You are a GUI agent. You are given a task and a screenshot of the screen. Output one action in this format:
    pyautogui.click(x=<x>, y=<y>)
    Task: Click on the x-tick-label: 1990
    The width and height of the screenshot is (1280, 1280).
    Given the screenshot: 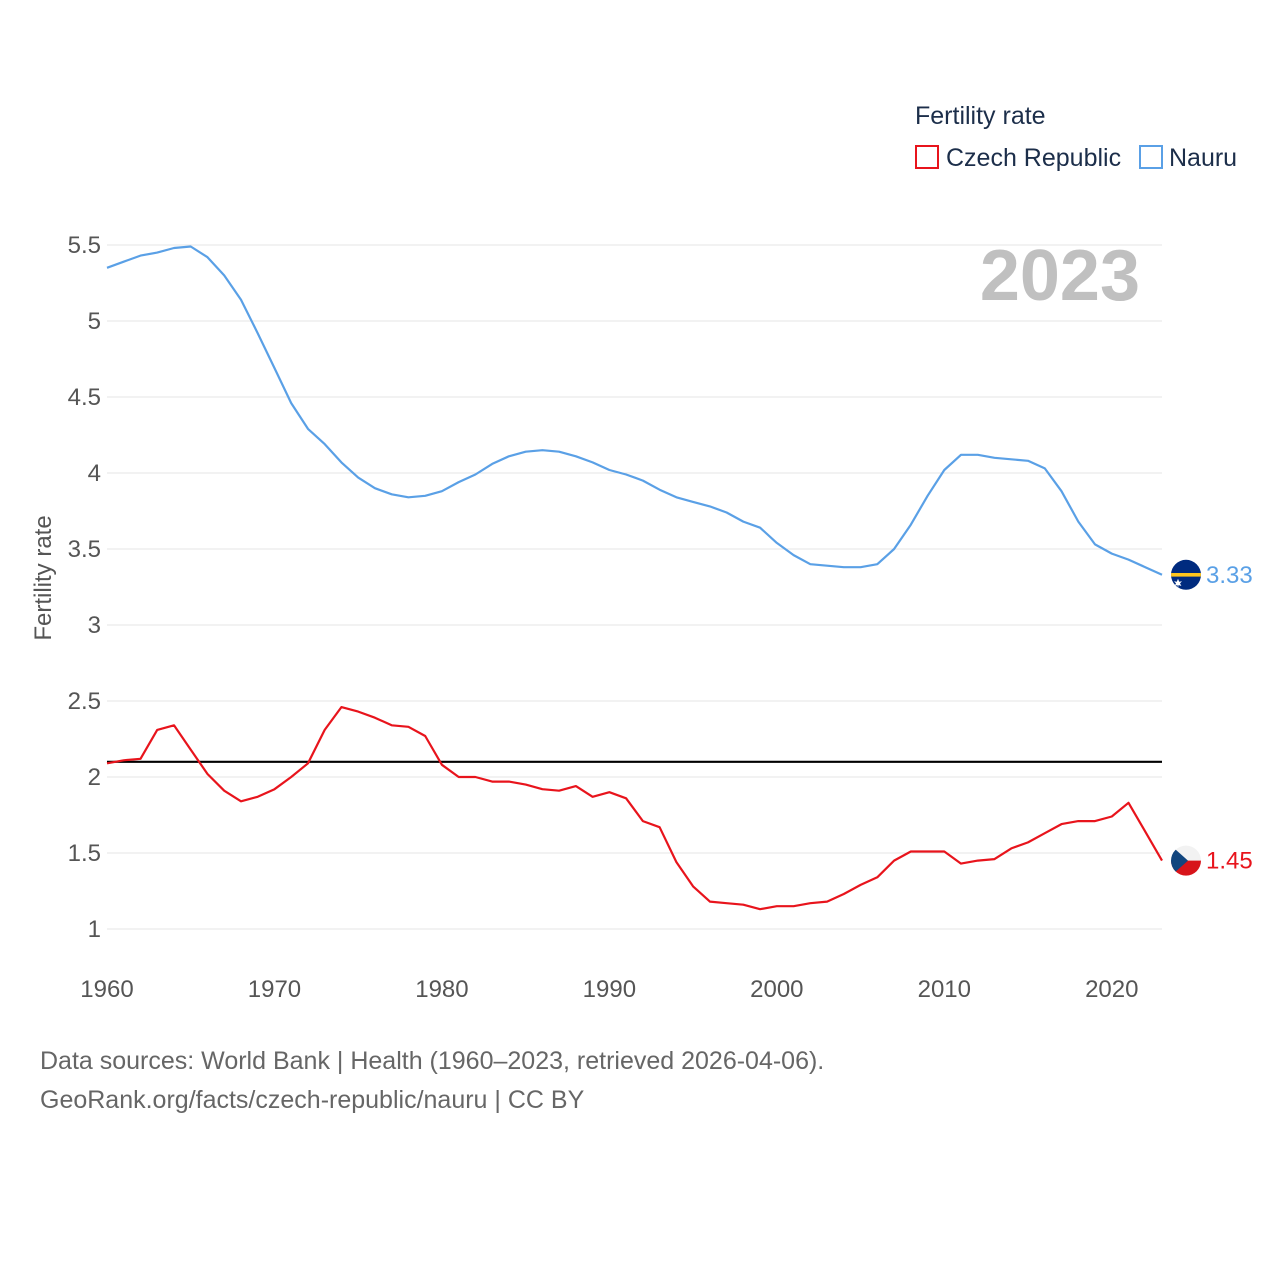 What is the action you would take?
    pyautogui.click(x=609, y=989)
    